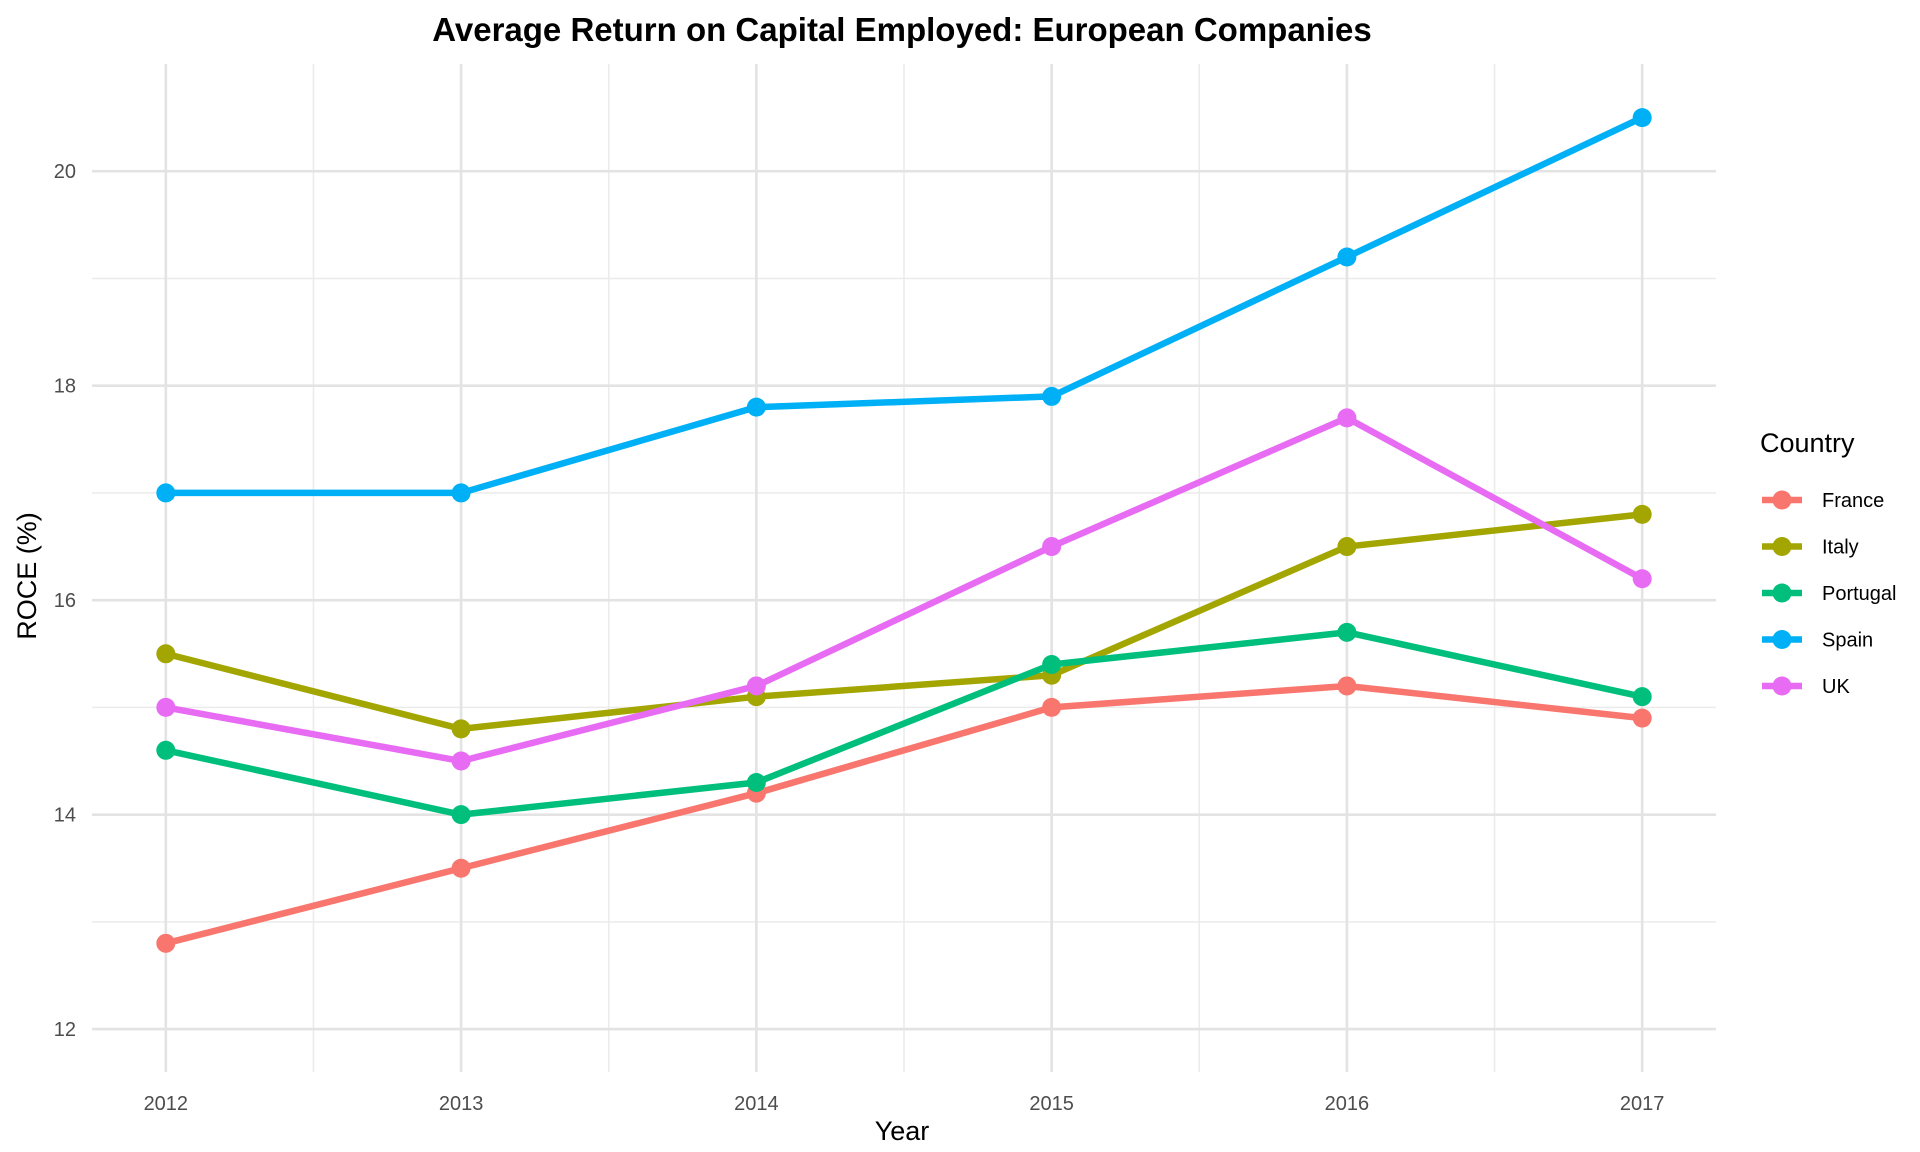  I want to click on legend-title: Country, so click(1807, 443).